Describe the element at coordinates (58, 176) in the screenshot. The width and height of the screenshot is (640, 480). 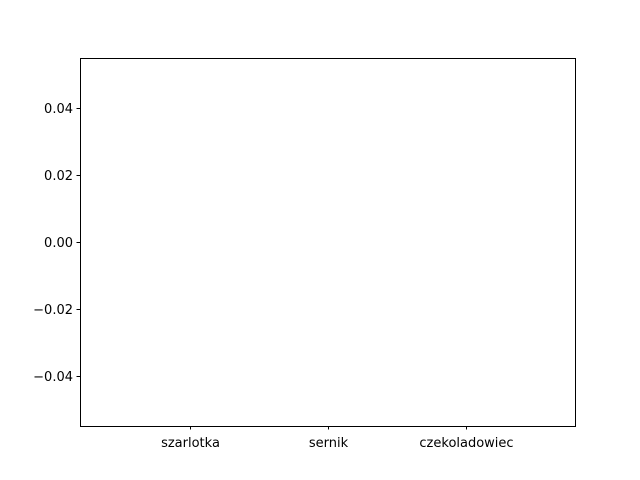
I see `y-tick-label: 0.02` at that location.